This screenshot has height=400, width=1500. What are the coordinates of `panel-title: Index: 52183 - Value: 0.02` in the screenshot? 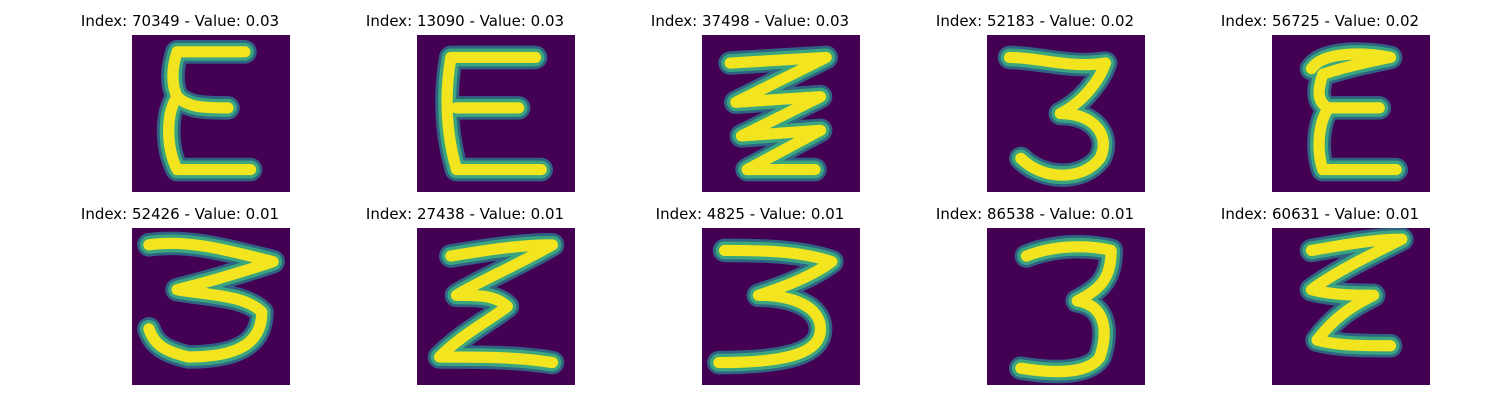 It's located at (1035, 21).